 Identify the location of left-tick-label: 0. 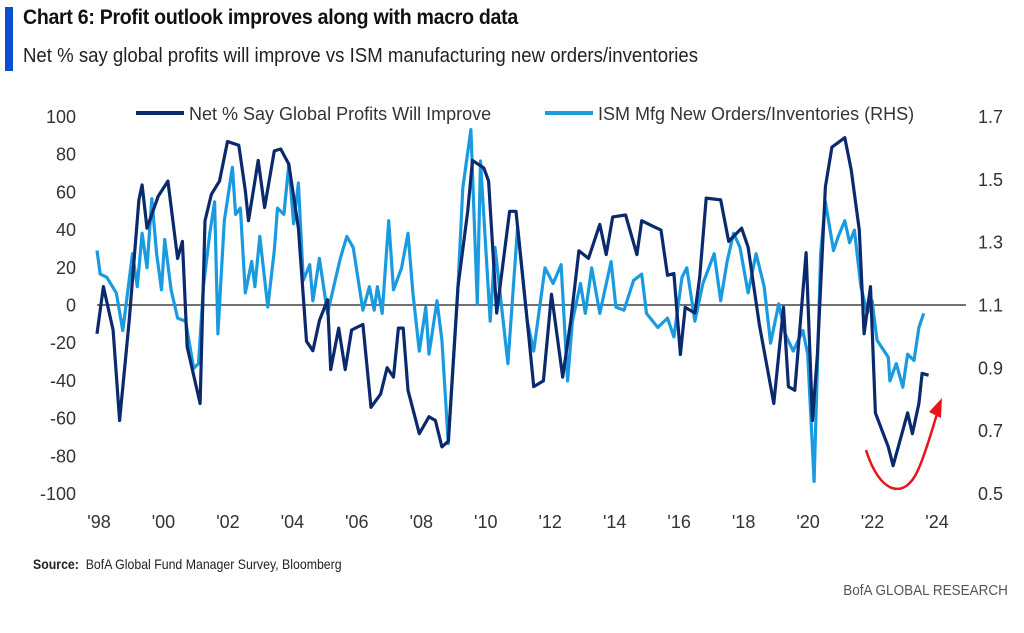
(71, 306).